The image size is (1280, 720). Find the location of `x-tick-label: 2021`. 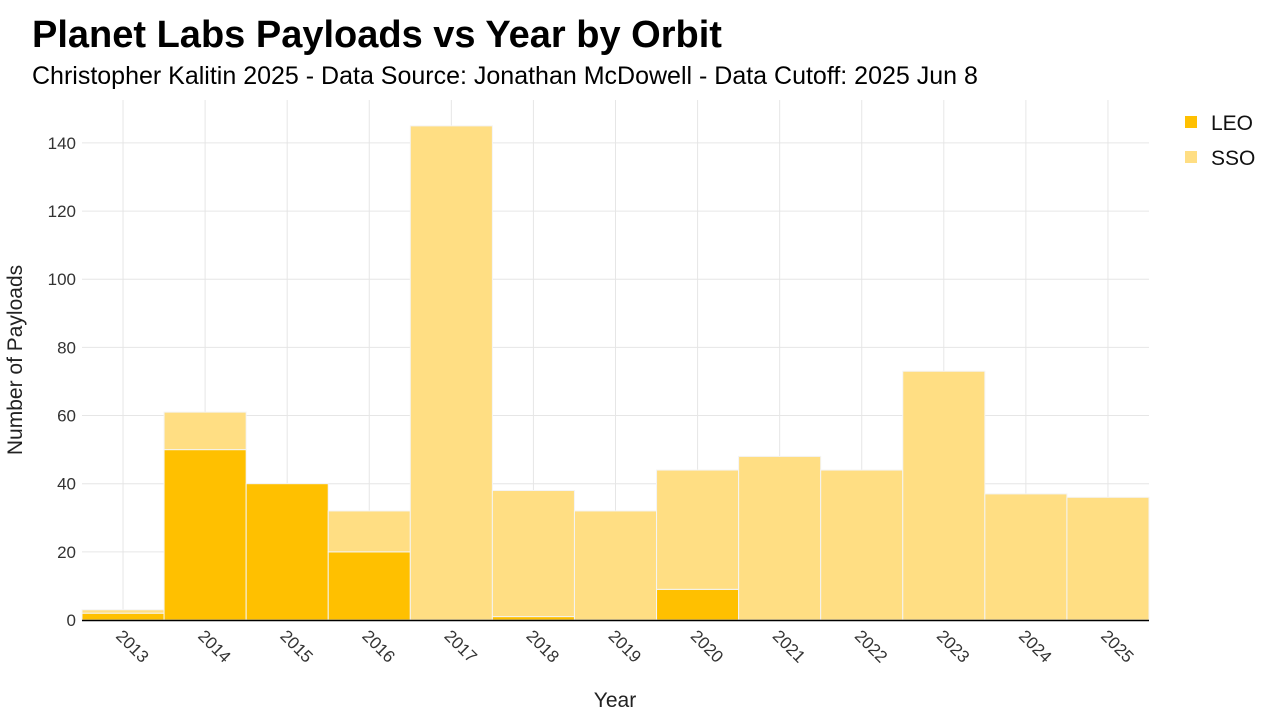

x-tick-label: 2021 is located at coordinates (789, 646).